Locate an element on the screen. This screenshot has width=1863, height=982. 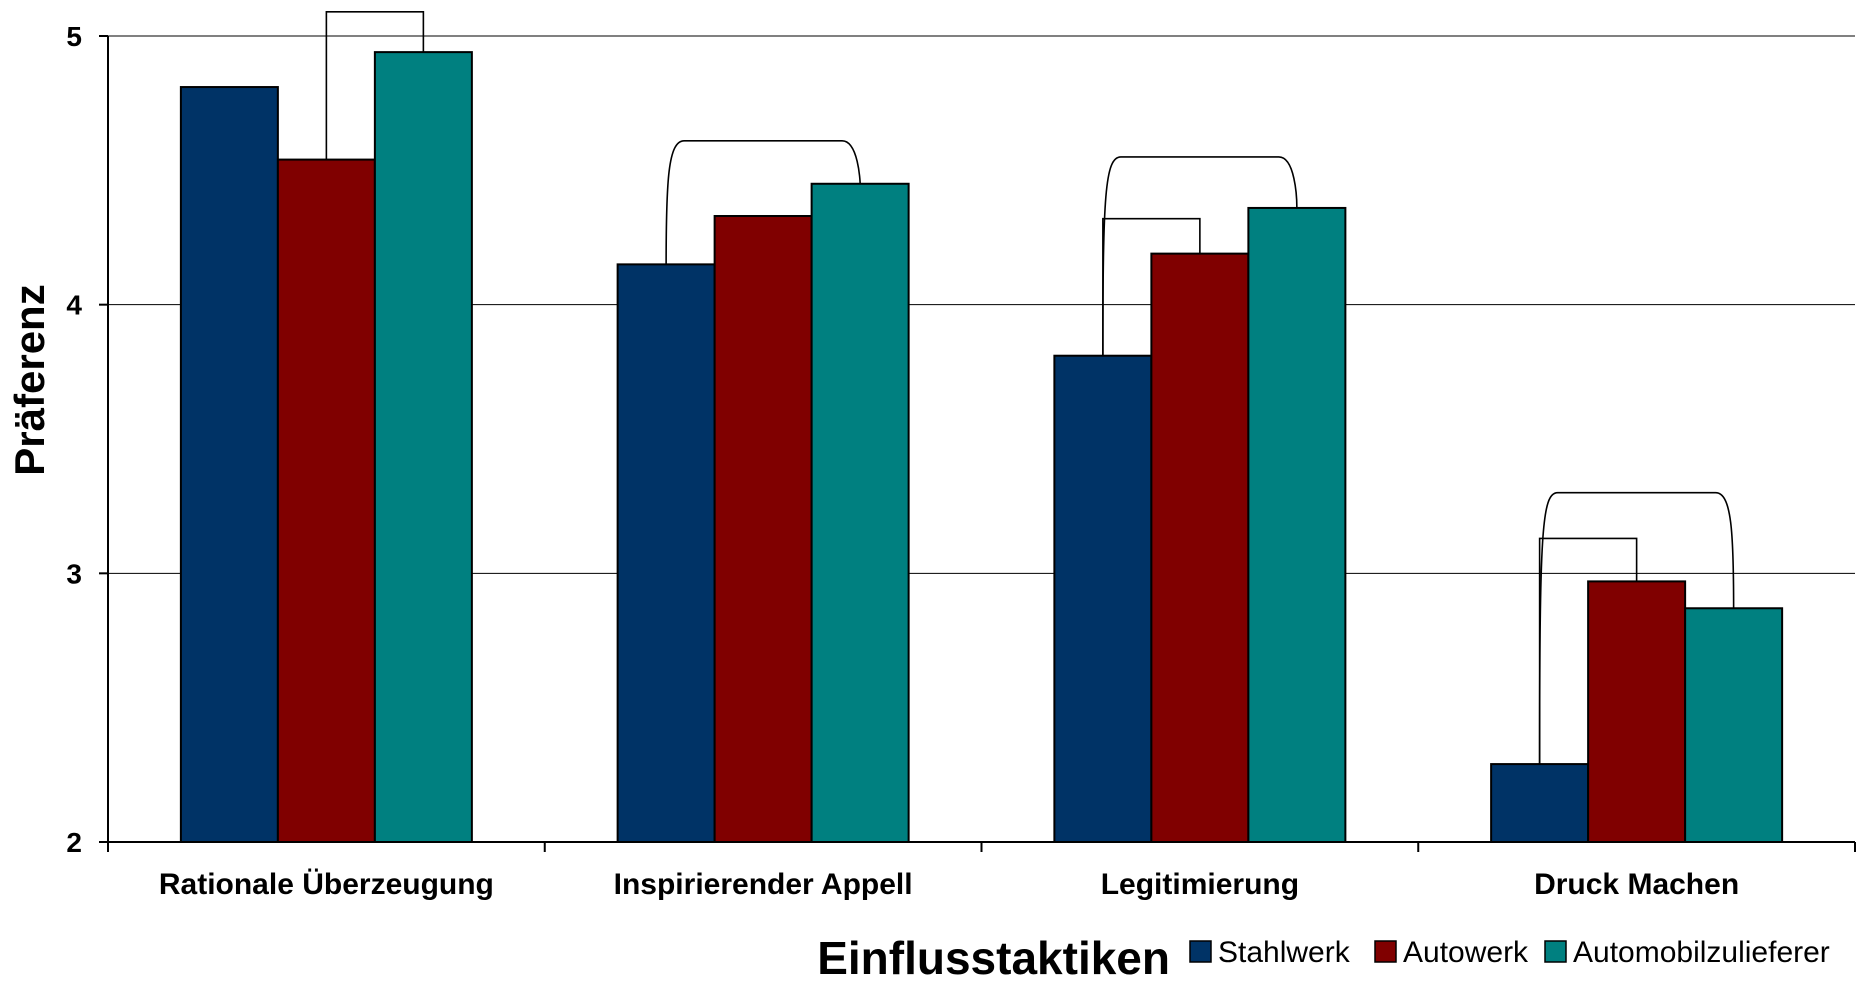
category-label: Legitimierung is located at coordinates (1200, 884).